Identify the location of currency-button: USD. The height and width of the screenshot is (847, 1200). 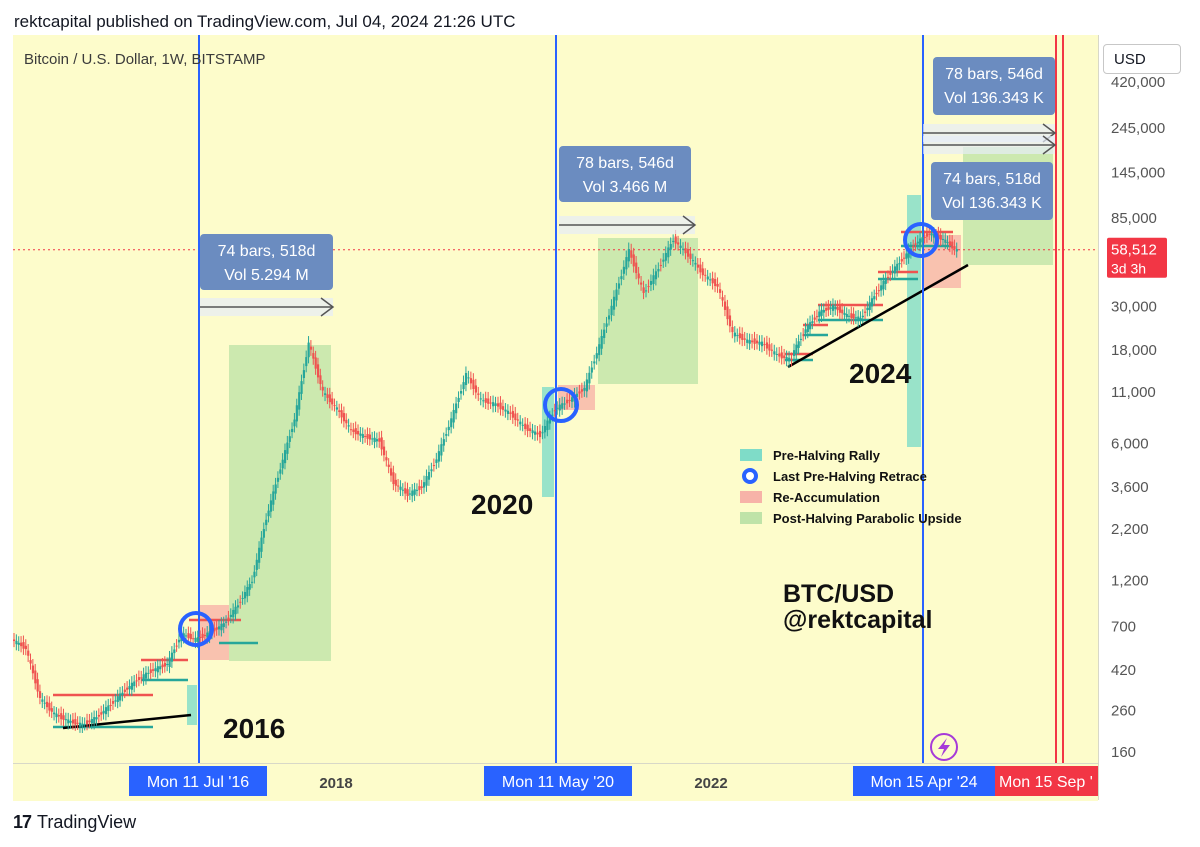
(1142, 59).